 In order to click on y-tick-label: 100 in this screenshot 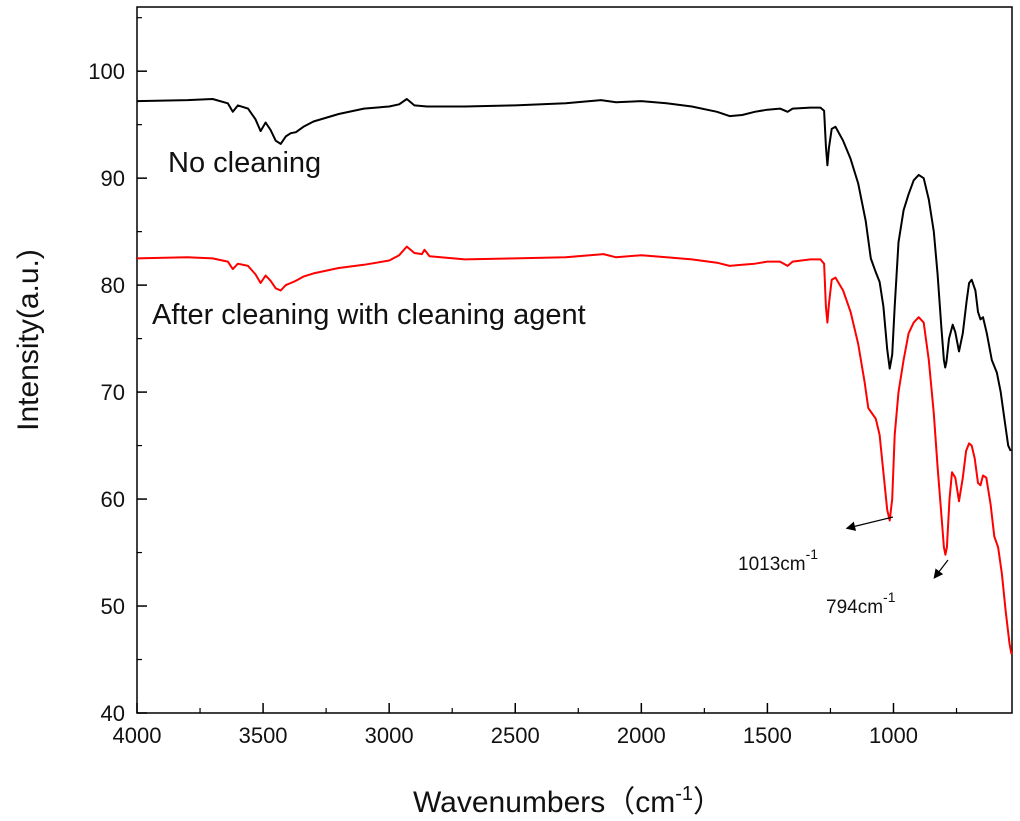, I will do `click(106, 71)`.